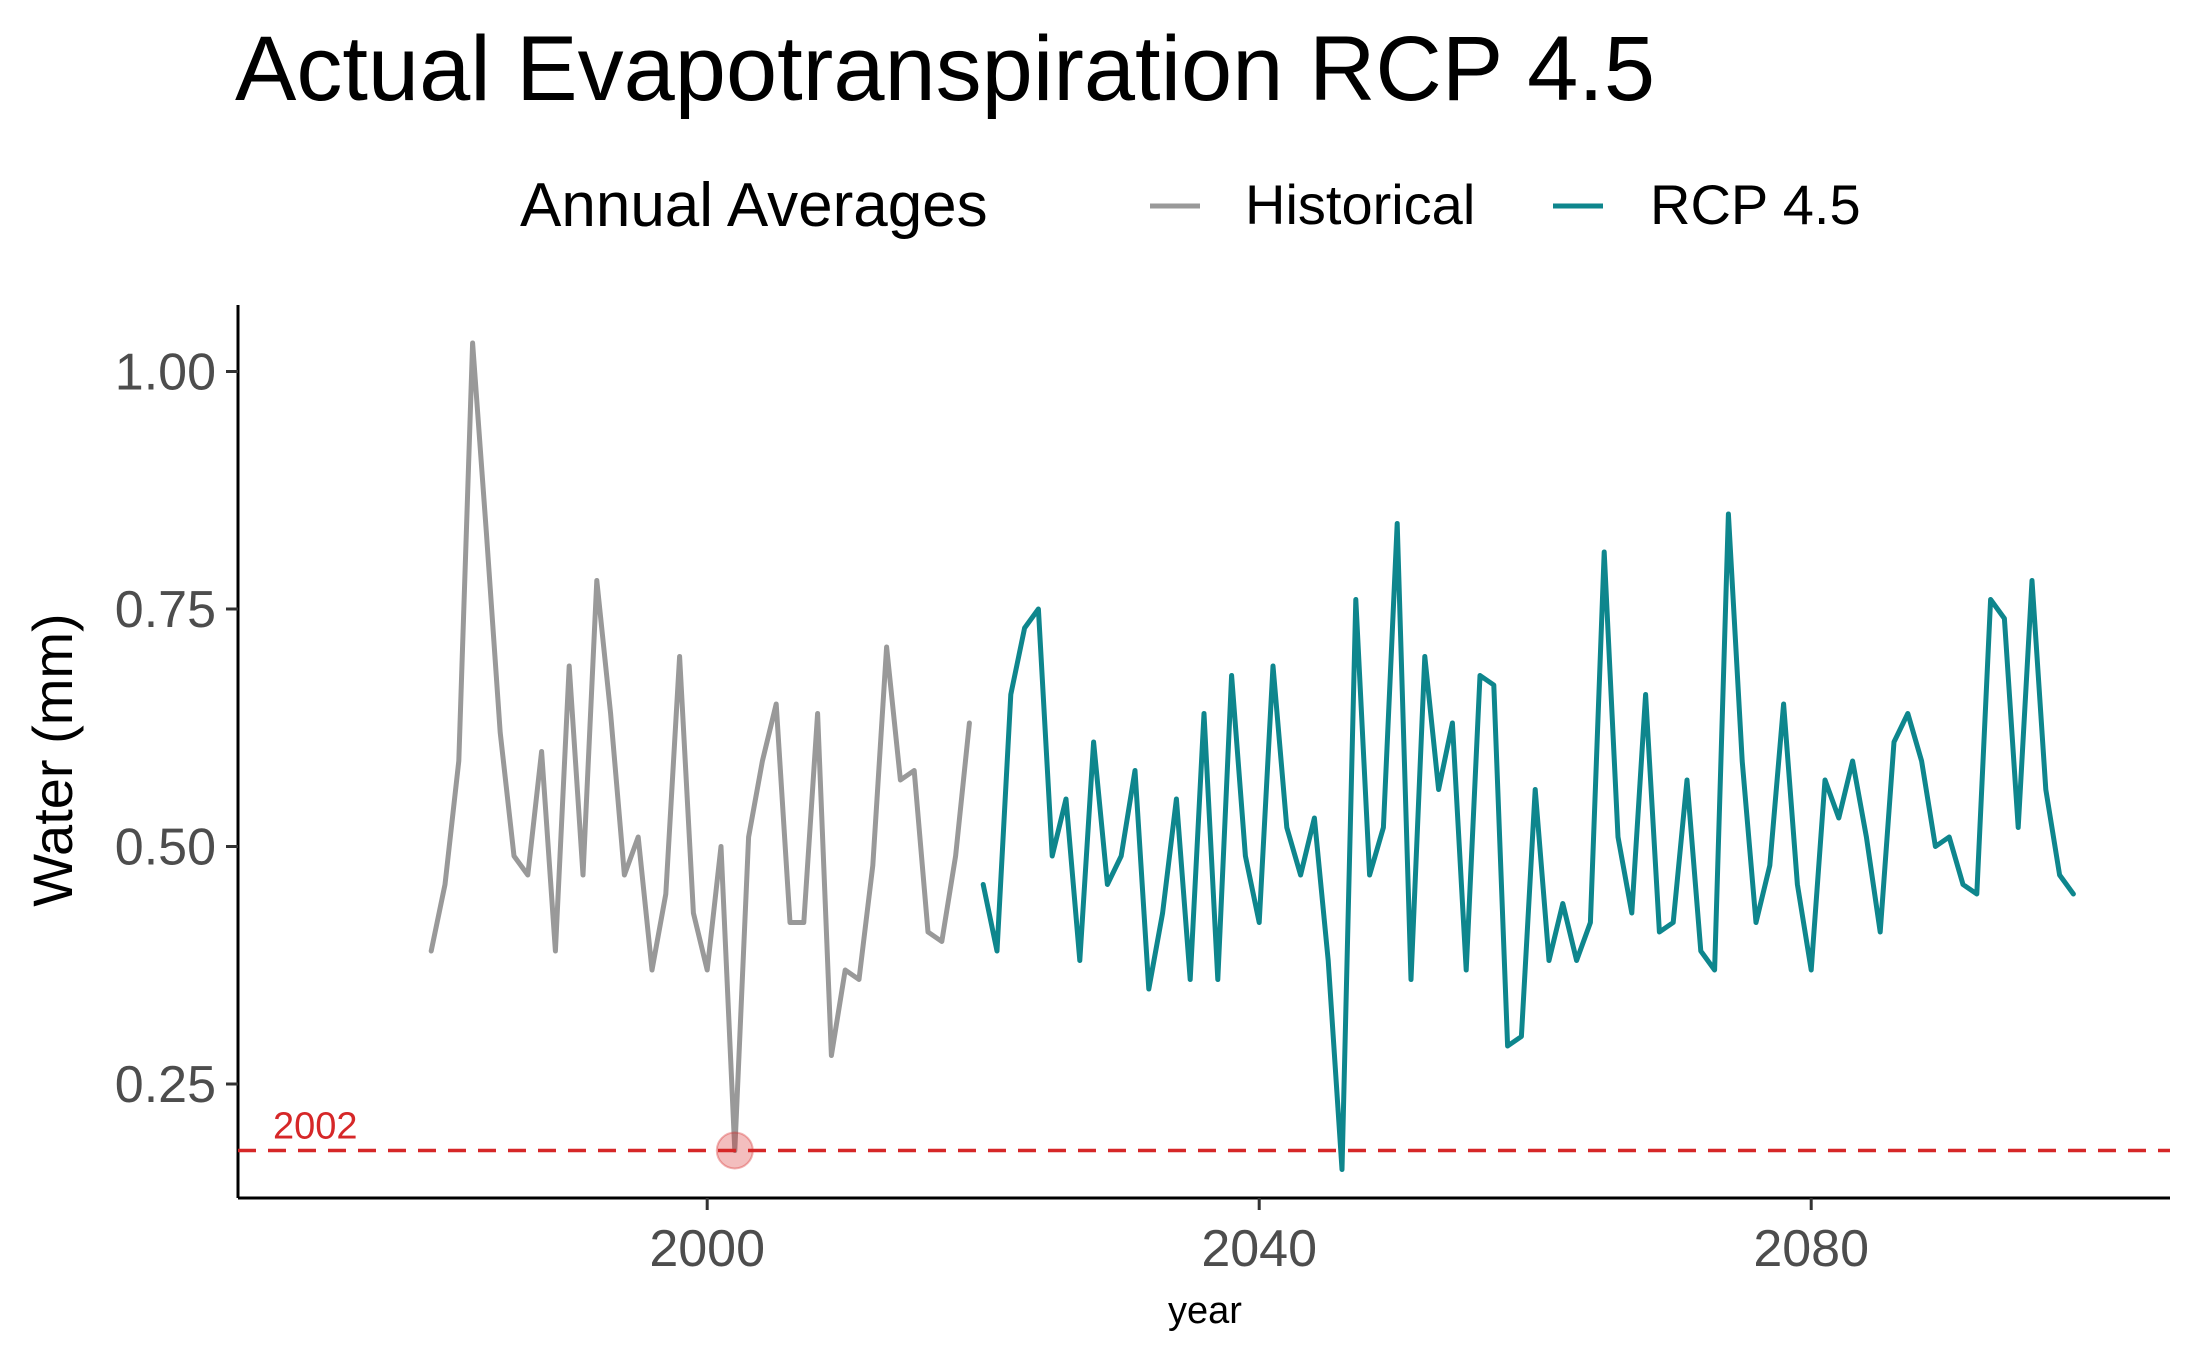 The height and width of the screenshot is (1350, 2187). What do you see at coordinates (52, 759) in the screenshot?
I see `y-axis-title: Water (mm)` at bounding box center [52, 759].